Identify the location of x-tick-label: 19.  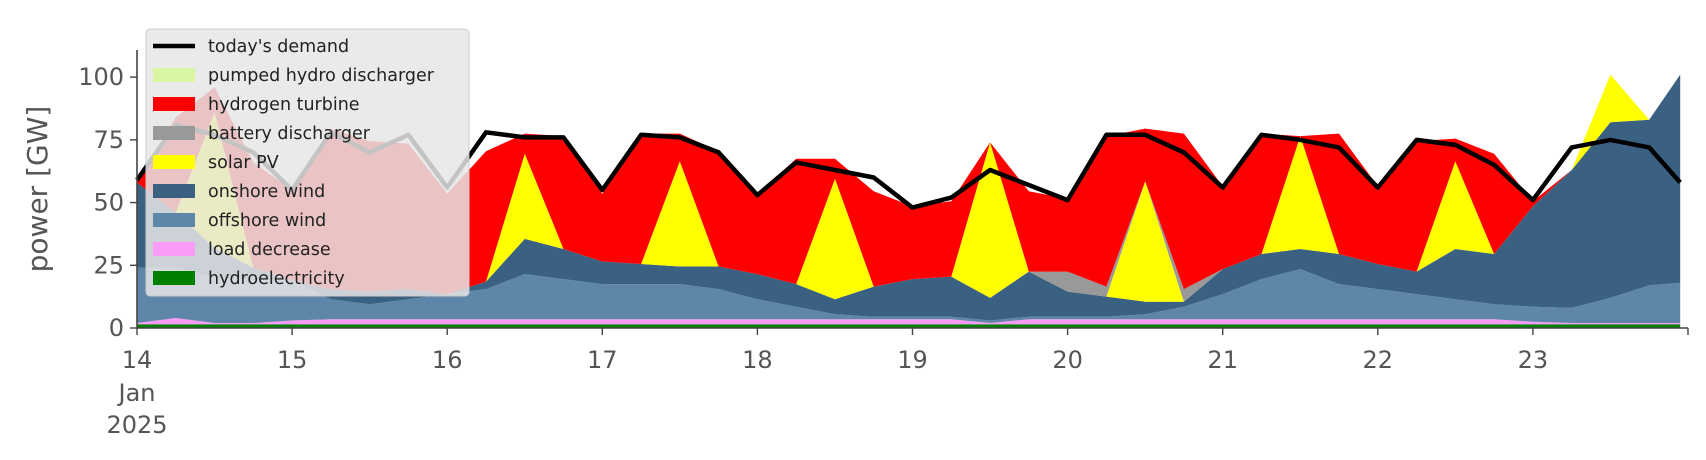
(912, 360).